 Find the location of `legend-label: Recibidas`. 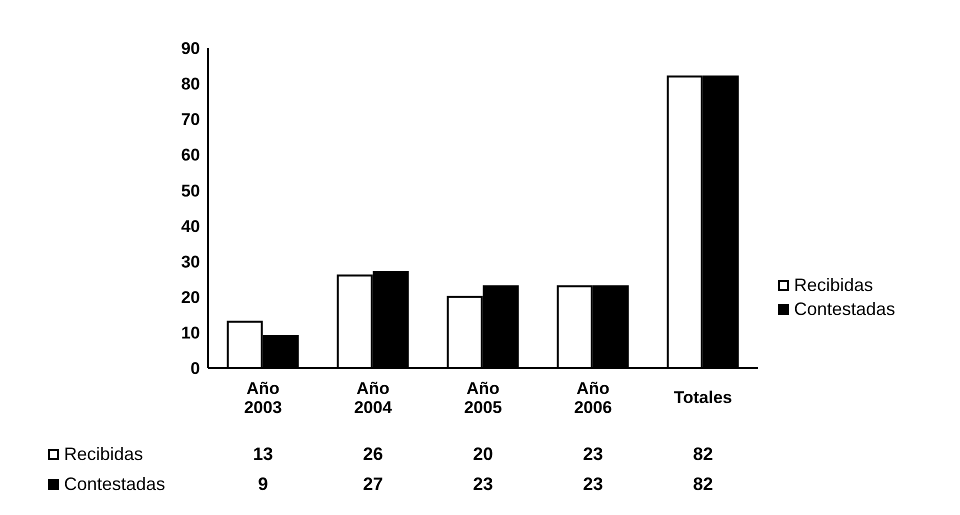

legend-label: Recibidas is located at coordinates (834, 285).